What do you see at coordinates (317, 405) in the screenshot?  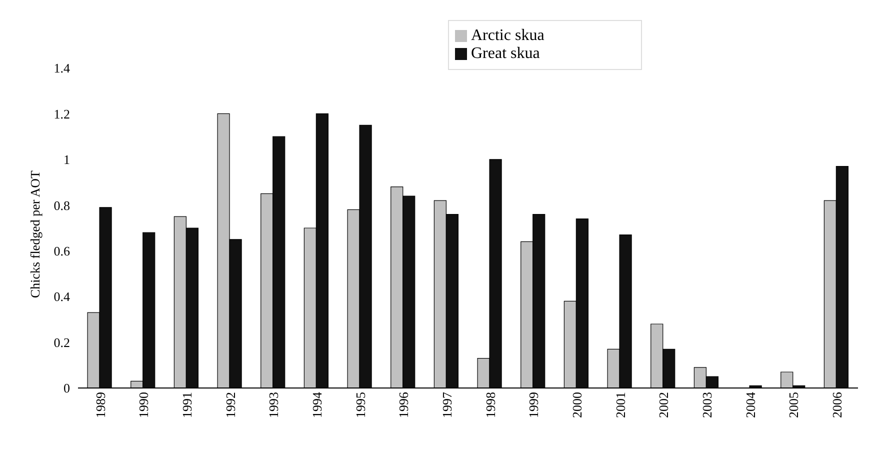 I see `x-tick-label: 1994` at bounding box center [317, 405].